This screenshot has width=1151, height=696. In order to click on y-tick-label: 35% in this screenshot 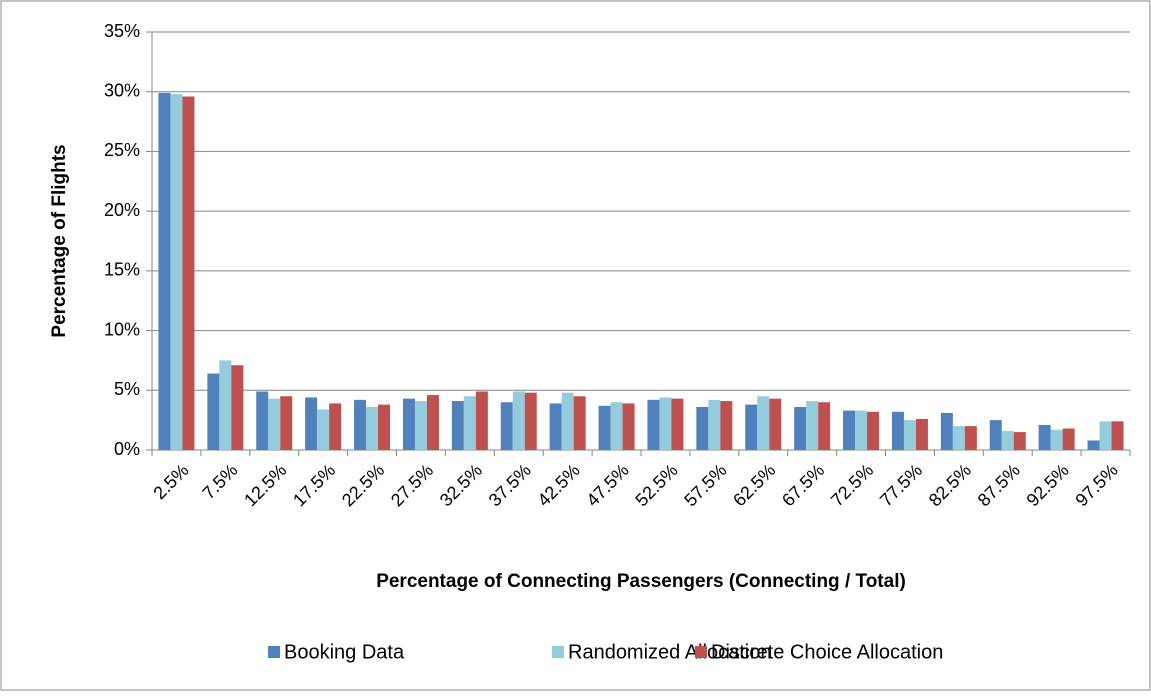, I will do `click(122, 31)`.